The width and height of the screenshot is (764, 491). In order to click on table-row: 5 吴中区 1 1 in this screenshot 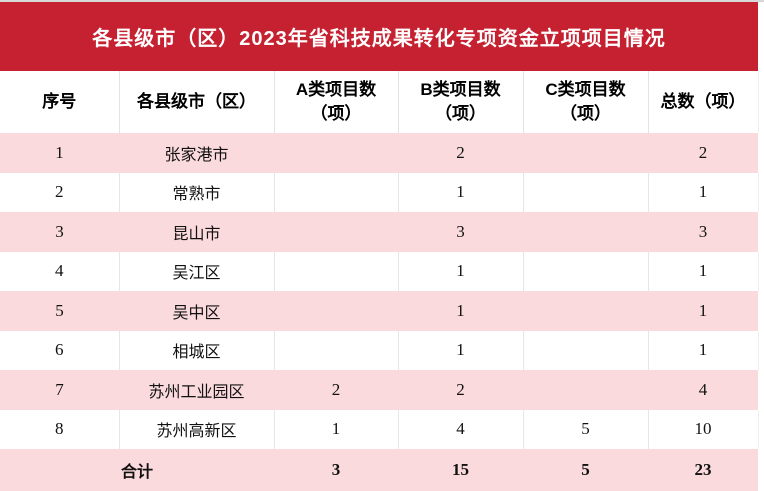, I will do `click(379, 311)`.